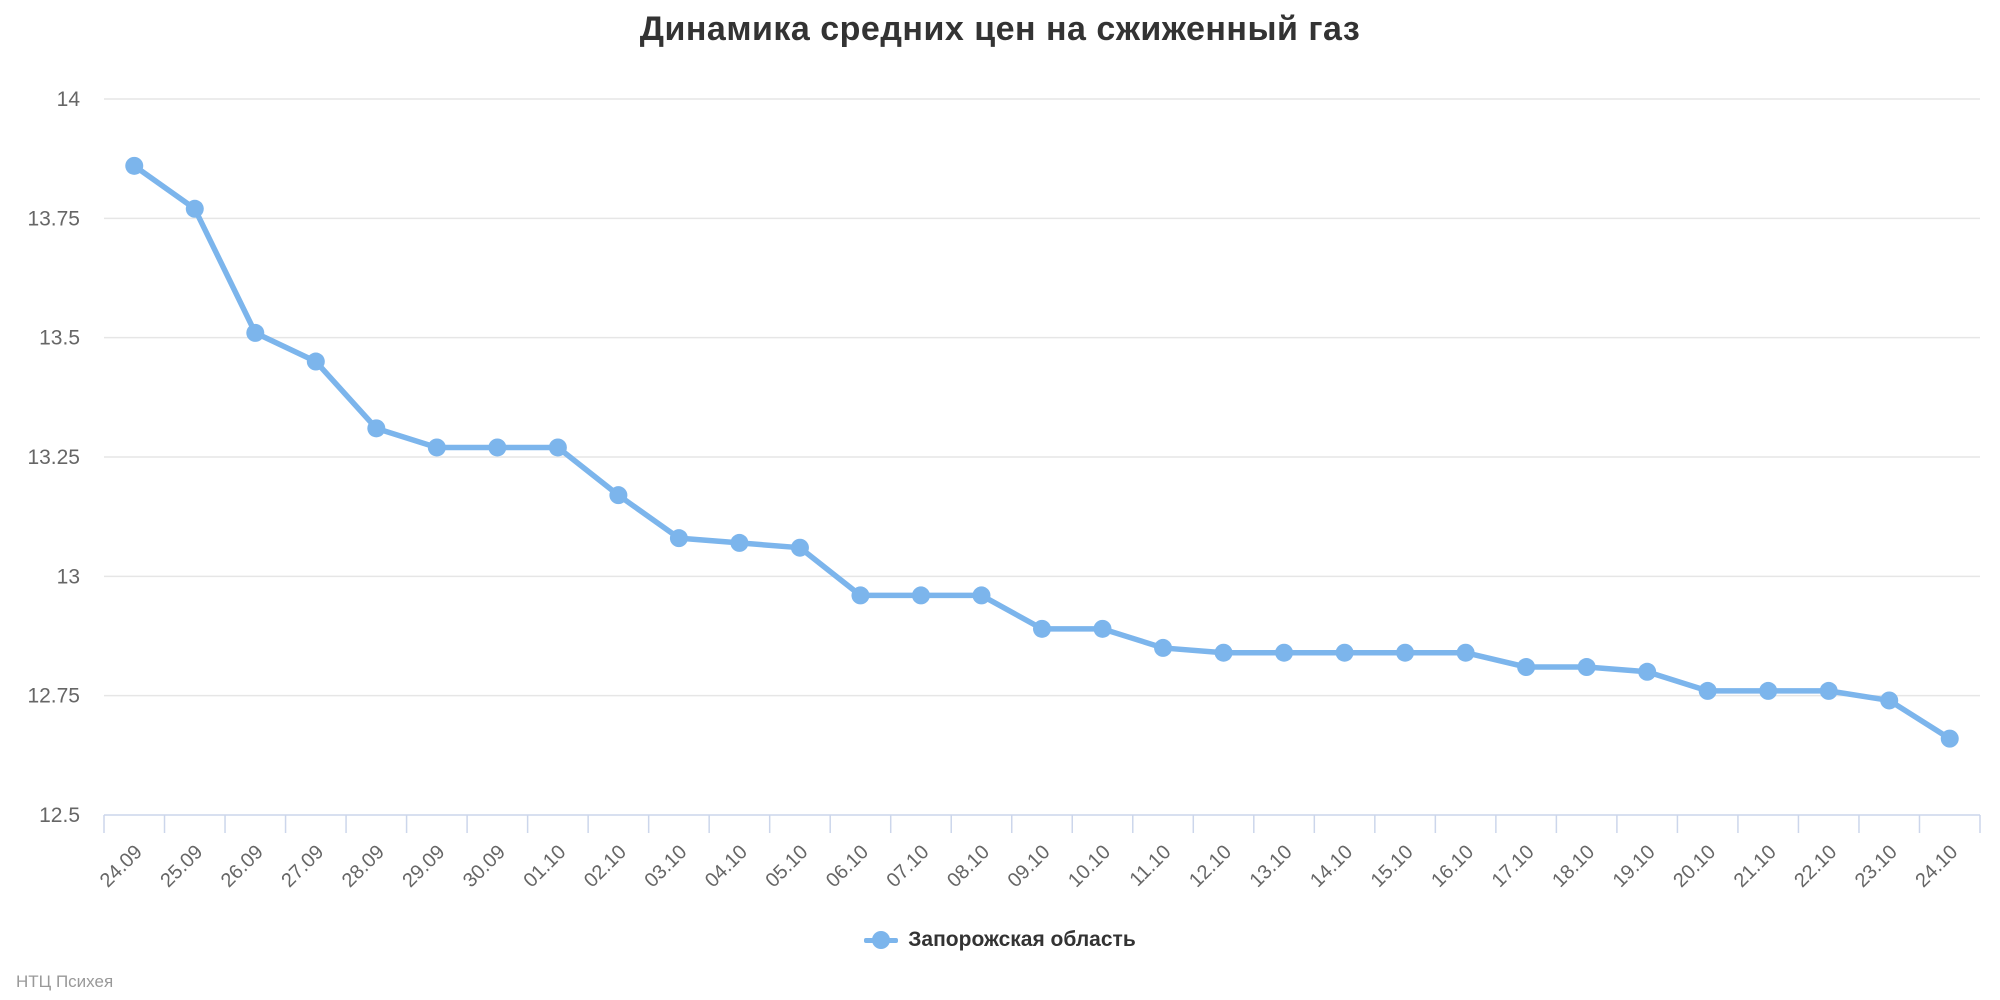  I want to click on legend-dot-icon, so click(881, 940).